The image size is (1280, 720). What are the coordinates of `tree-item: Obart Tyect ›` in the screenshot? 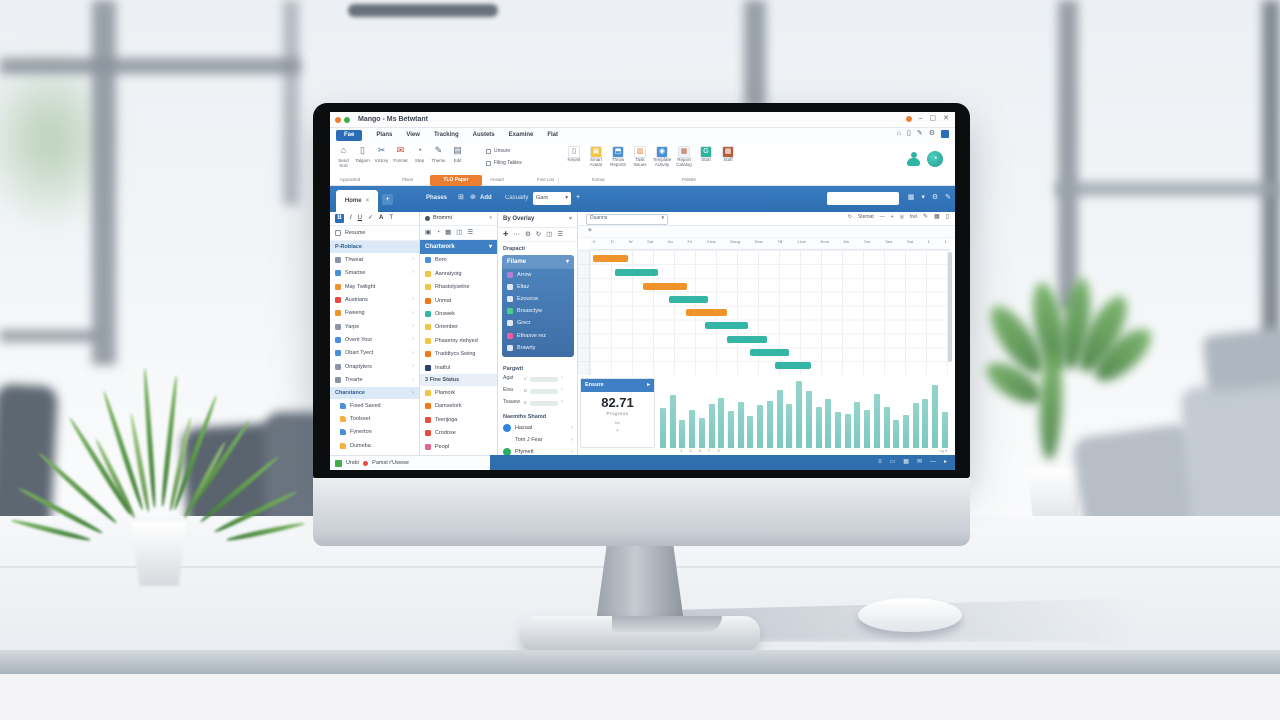 It's located at (374, 353).